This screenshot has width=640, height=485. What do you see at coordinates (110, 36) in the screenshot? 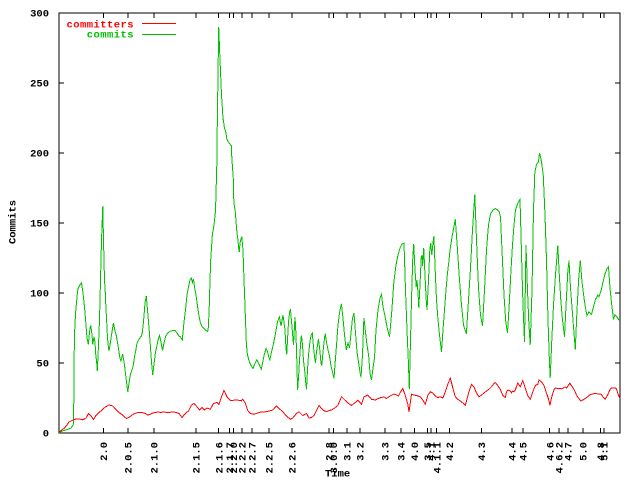
I see `svg-text: commits` at bounding box center [110, 36].